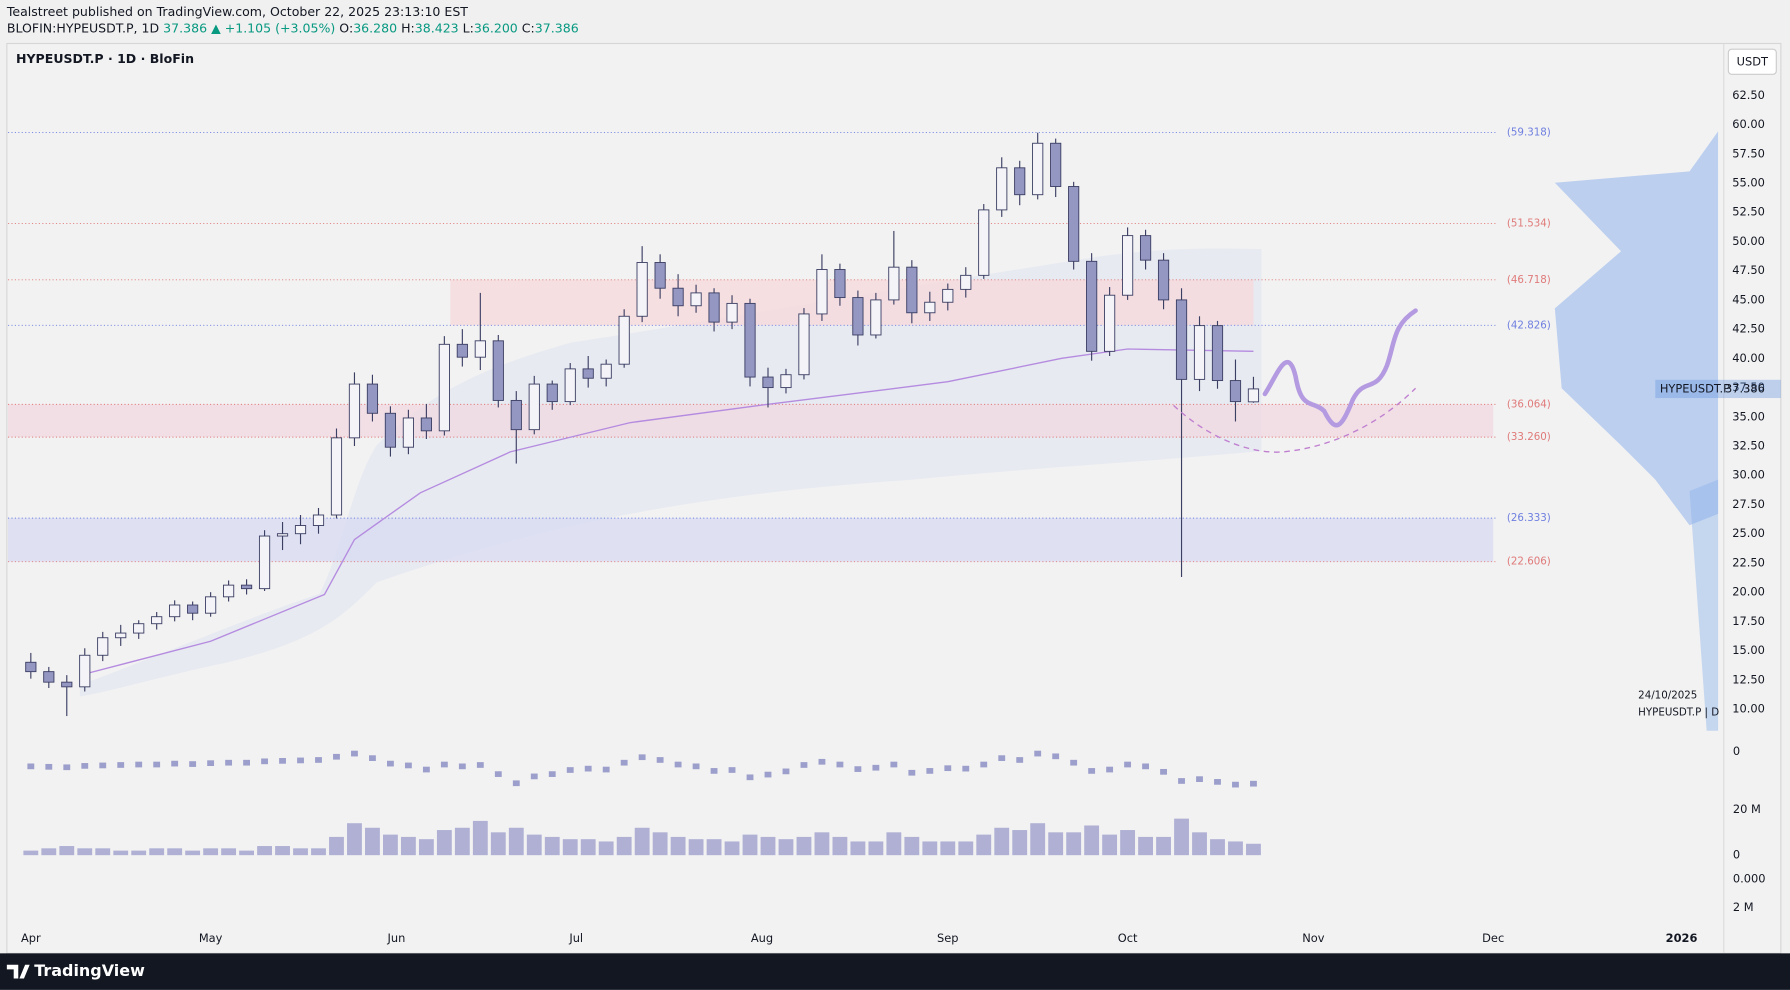  Describe the element at coordinates (1295, 420) in the screenshot. I see `projection-arc` at that location.